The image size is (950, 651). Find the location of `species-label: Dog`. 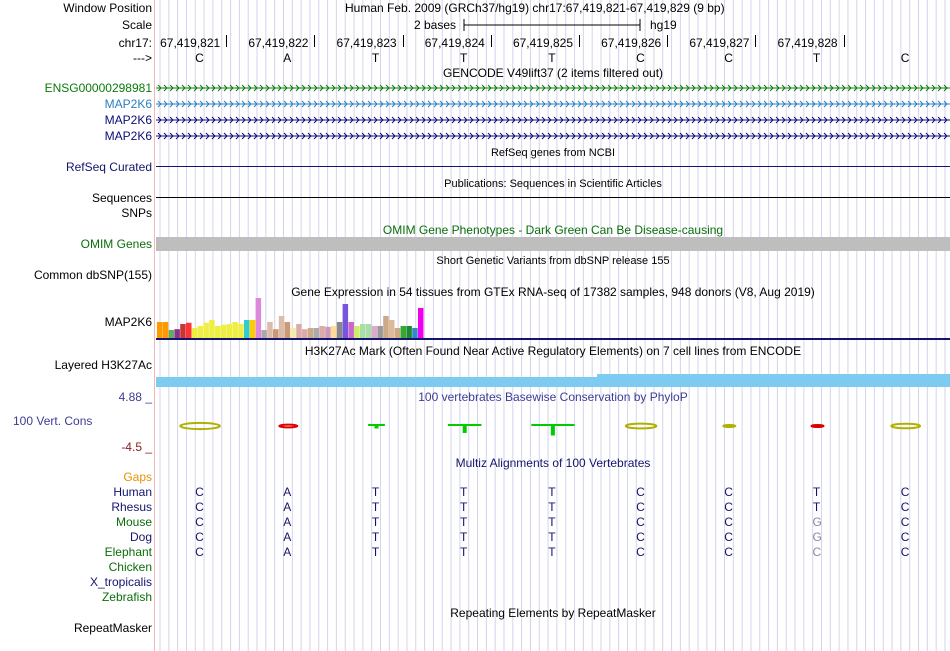

species-label: Dog is located at coordinates (140, 537).